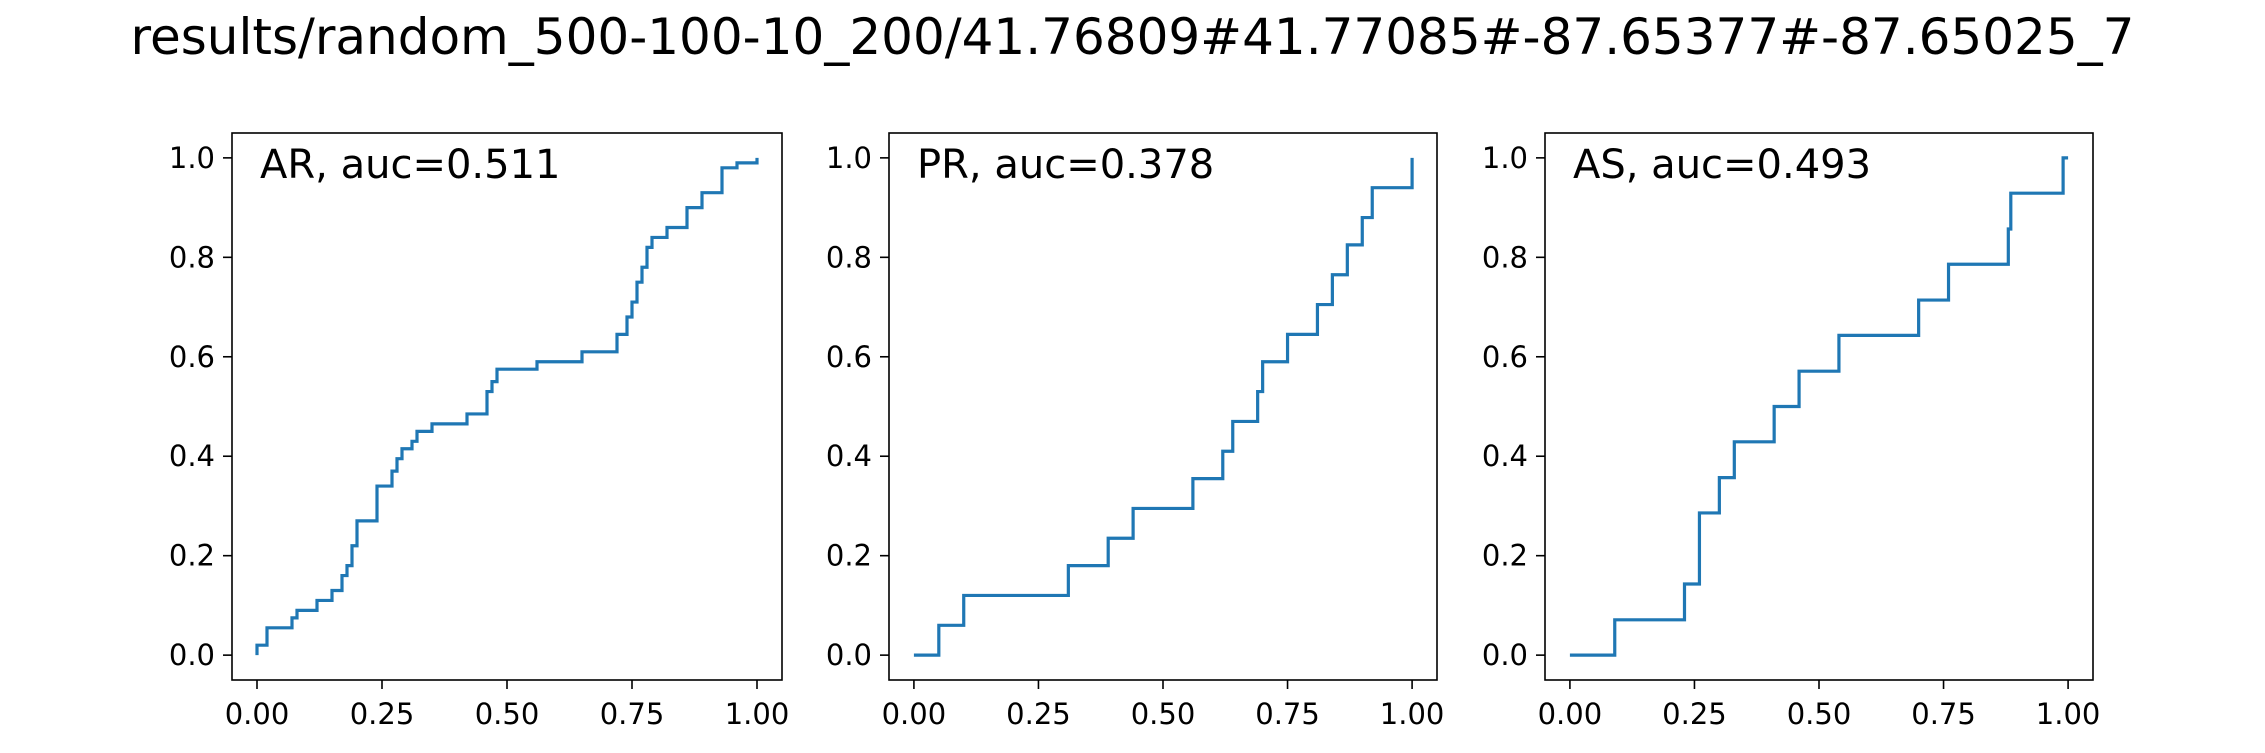 This screenshot has height=753, width=2265. I want to click on auc-label: AR, auc=0.511, so click(410, 165).